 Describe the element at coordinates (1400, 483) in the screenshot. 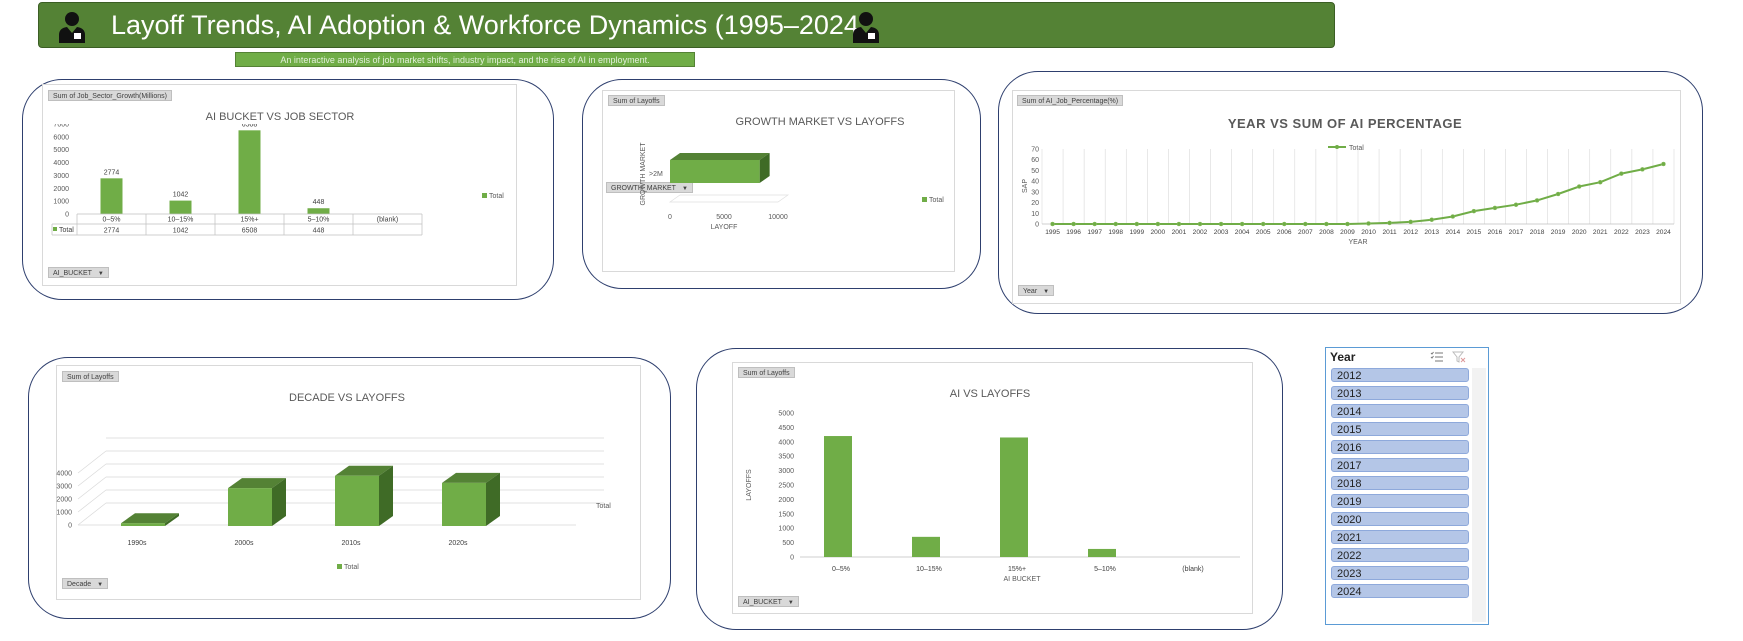

I see `slicer-item-2018: 2018` at that location.